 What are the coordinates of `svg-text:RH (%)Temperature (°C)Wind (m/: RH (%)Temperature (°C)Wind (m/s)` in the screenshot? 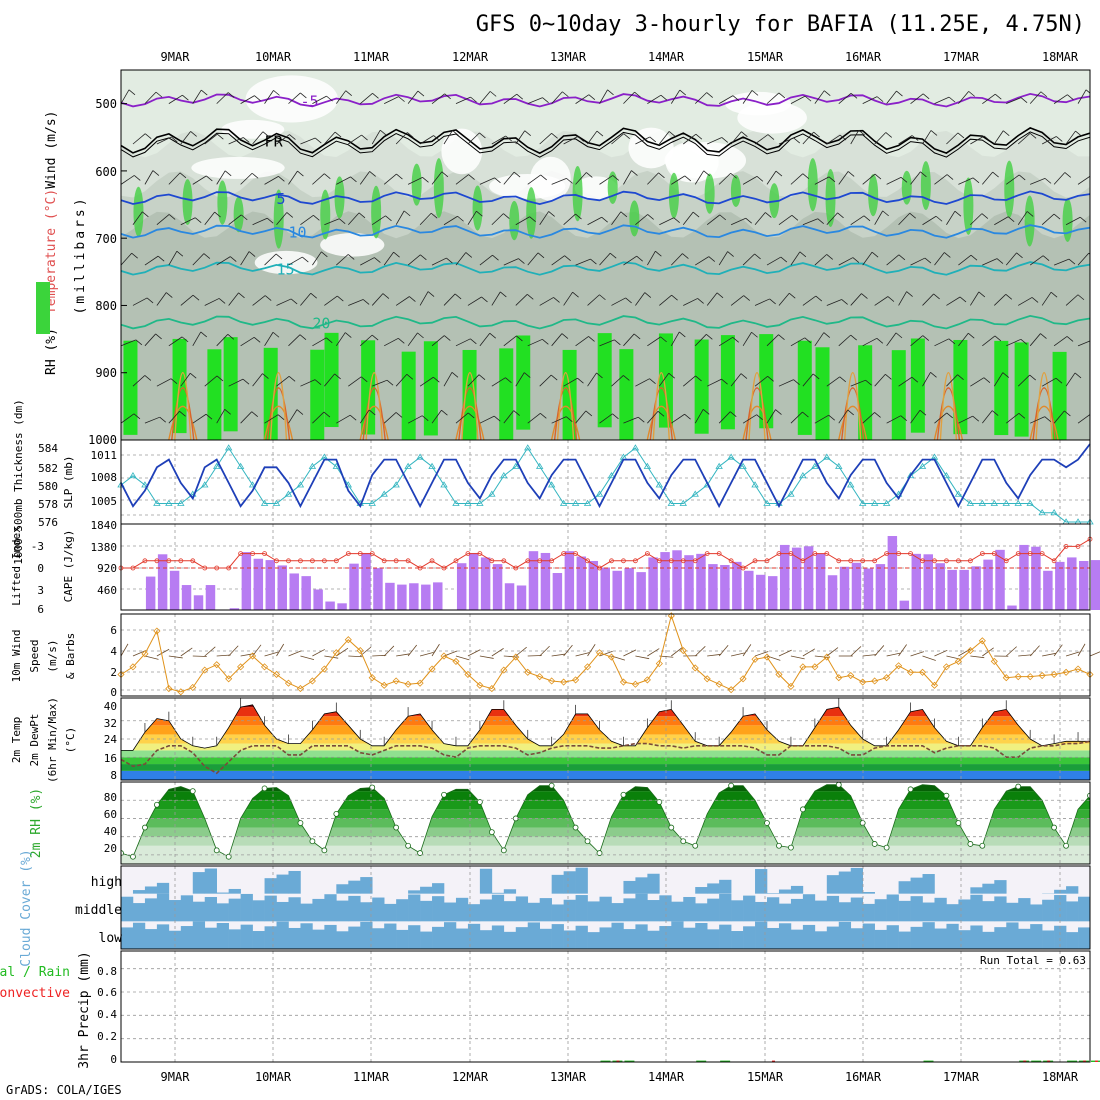 It's located at (51, 243).